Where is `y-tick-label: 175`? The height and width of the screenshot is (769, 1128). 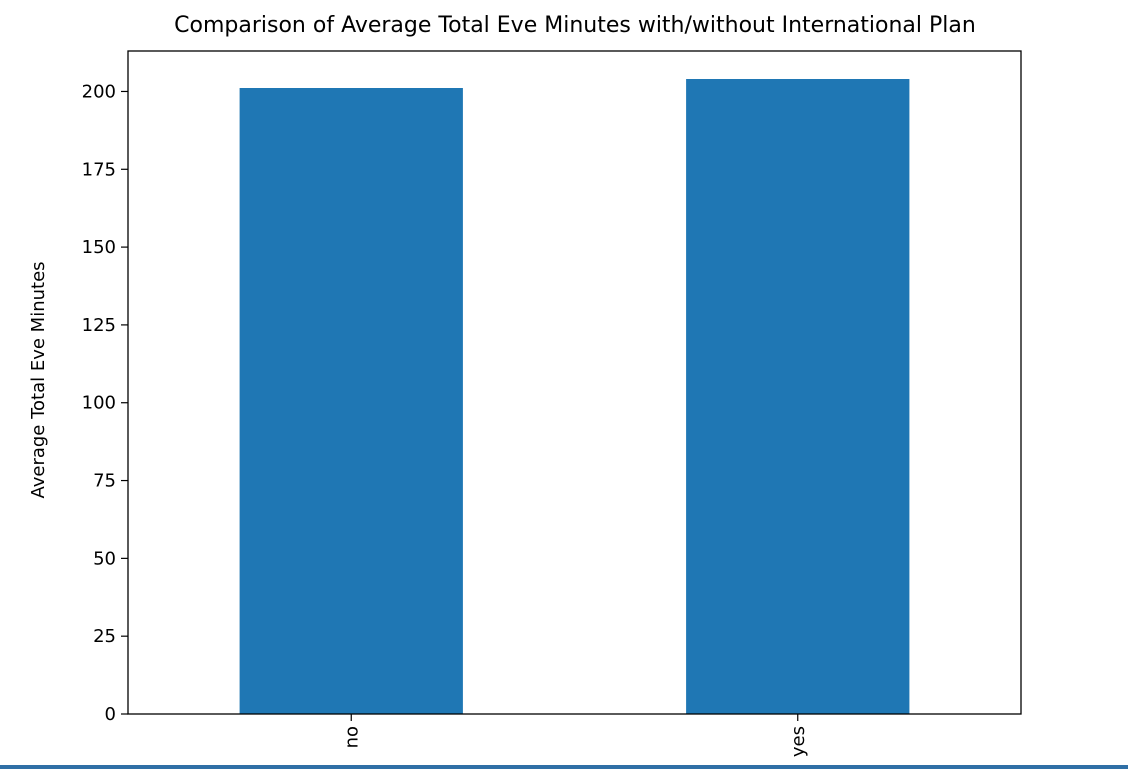
y-tick-label: 175 is located at coordinates (99, 169).